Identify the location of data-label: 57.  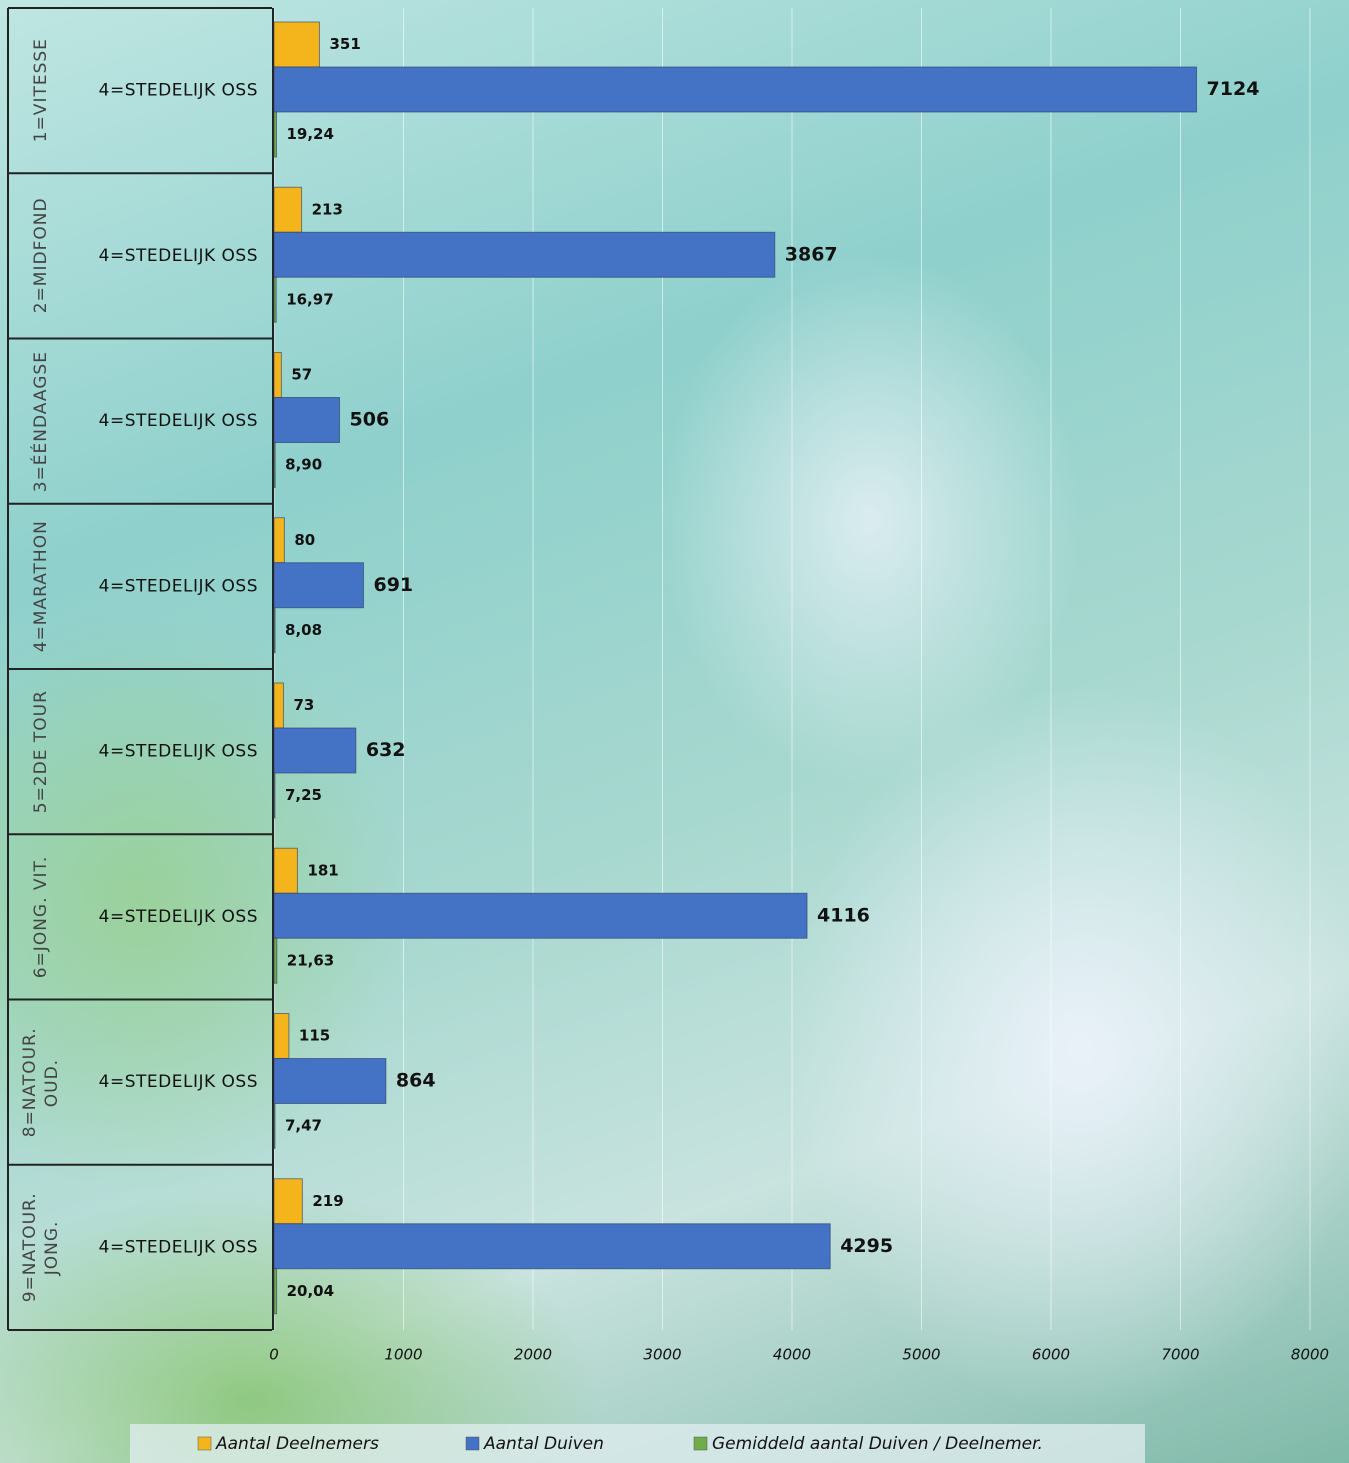
(301, 375).